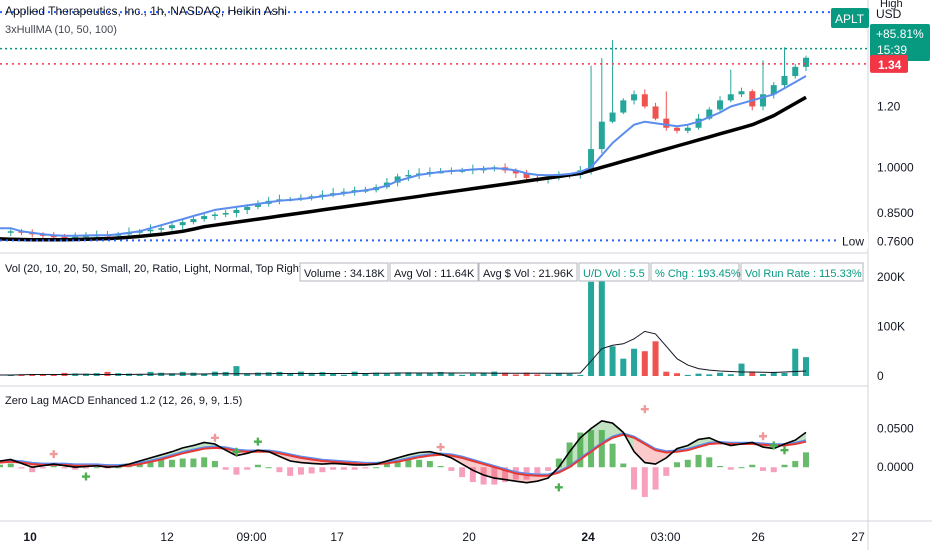 This screenshot has height=550, width=932. What do you see at coordinates (404, 463) in the screenshot?
I see `macd-histogram` at bounding box center [404, 463].